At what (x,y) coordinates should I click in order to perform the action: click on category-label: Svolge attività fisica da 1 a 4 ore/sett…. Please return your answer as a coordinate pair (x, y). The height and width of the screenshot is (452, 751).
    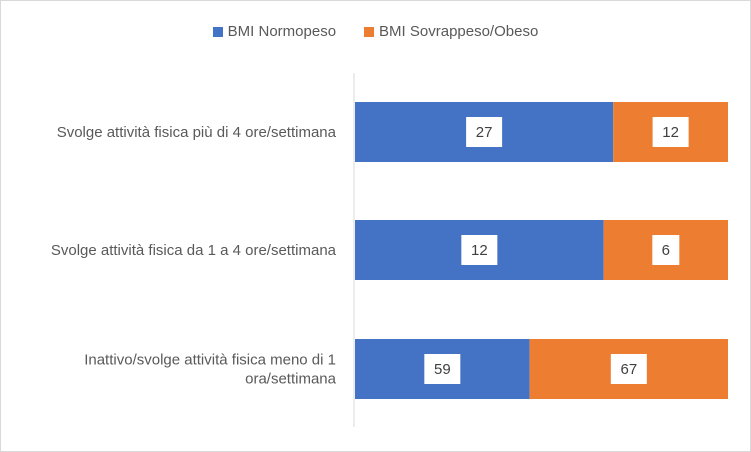
    Looking at the image, I should click on (194, 250).